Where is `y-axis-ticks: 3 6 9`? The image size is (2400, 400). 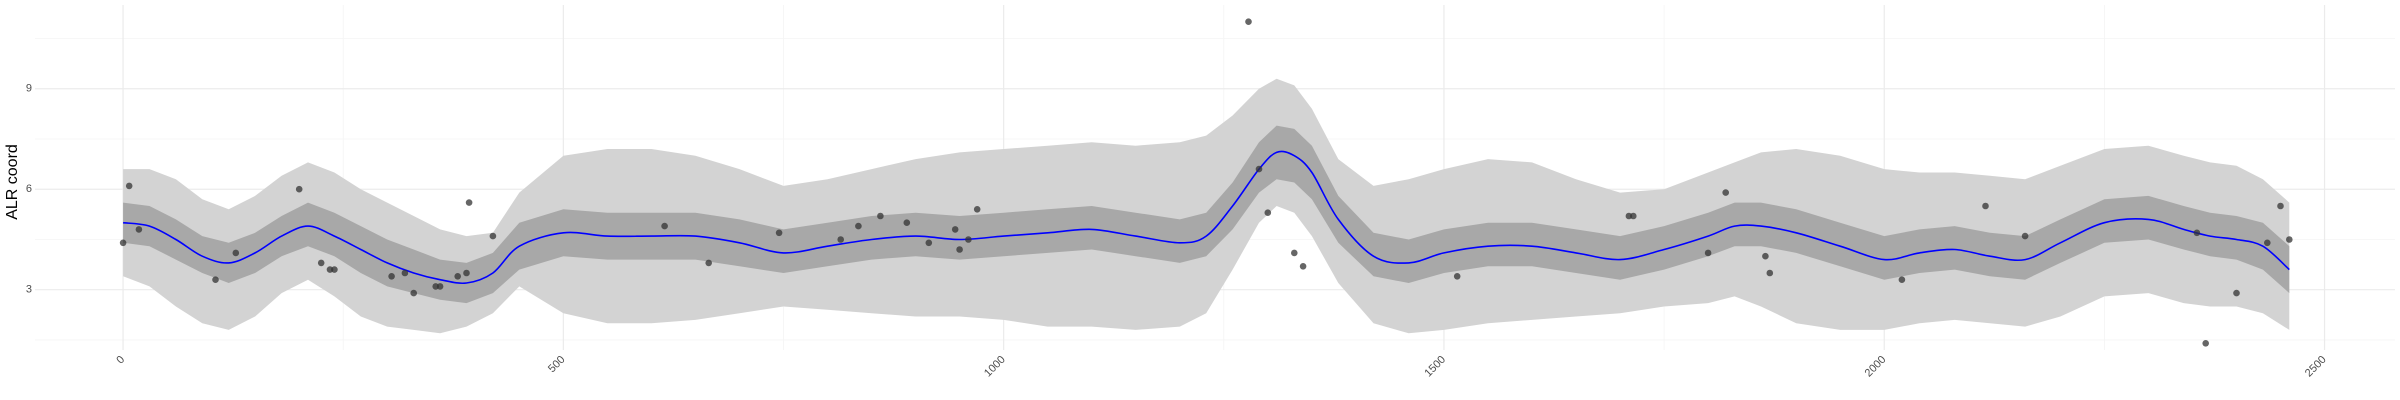 y-axis-ticks: 3 6 9 is located at coordinates (29, 189).